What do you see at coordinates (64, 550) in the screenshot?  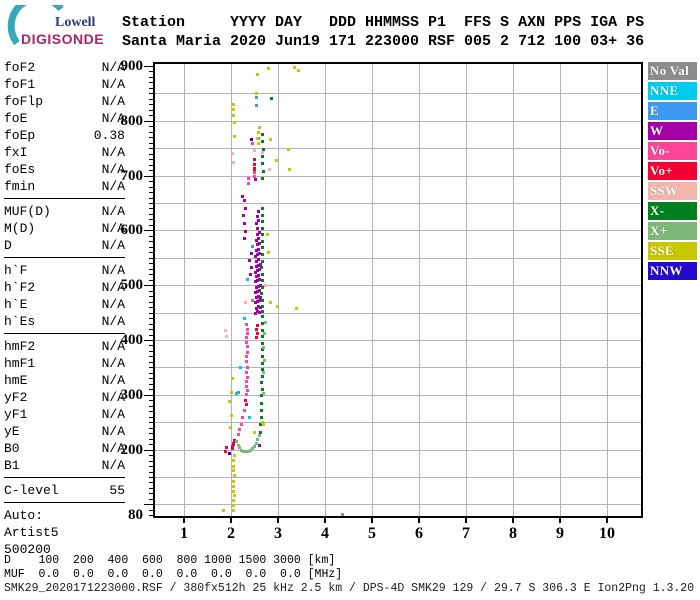 I see `parameter-row: 500200` at bounding box center [64, 550].